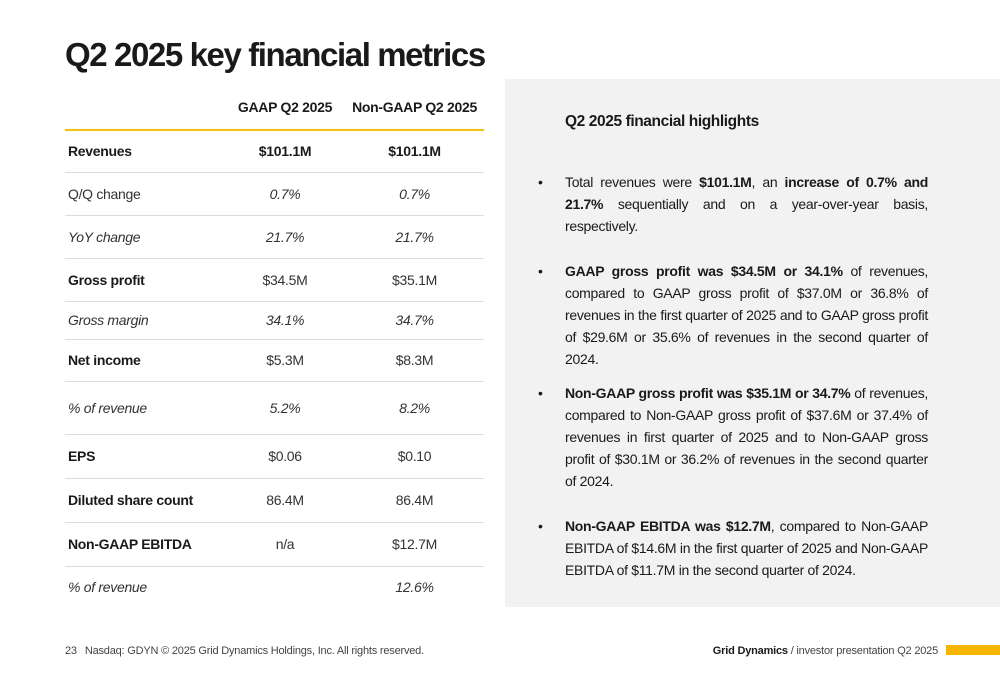 The width and height of the screenshot is (1000, 685). Describe the element at coordinates (768, 182) in the screenshot. I see `bullet-text: , an` at that location.